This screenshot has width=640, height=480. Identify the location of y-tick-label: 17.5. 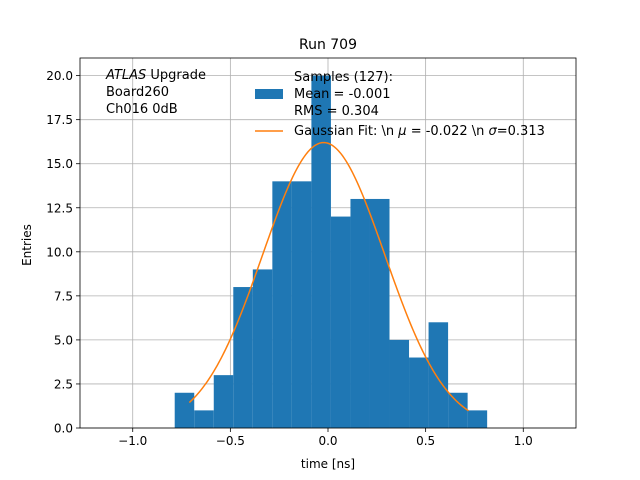
(59, 120).